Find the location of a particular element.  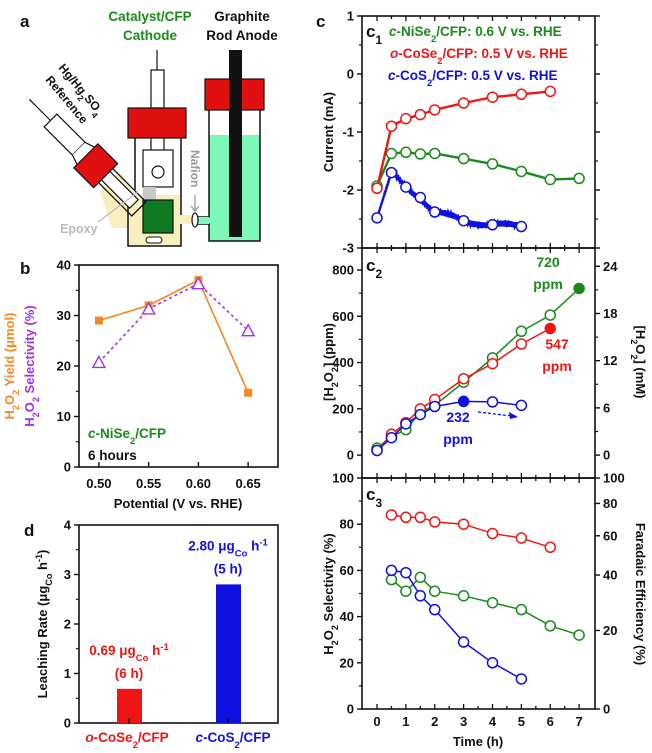

y-tick-label: 600 is located at coordinates (343, 316).